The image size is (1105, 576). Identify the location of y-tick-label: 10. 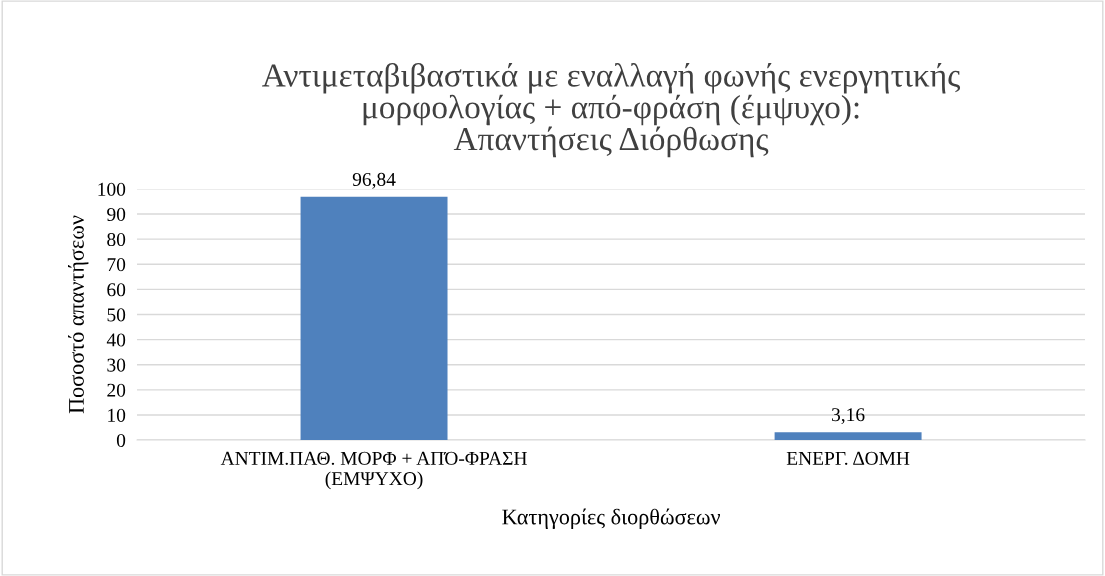
(117, 415).